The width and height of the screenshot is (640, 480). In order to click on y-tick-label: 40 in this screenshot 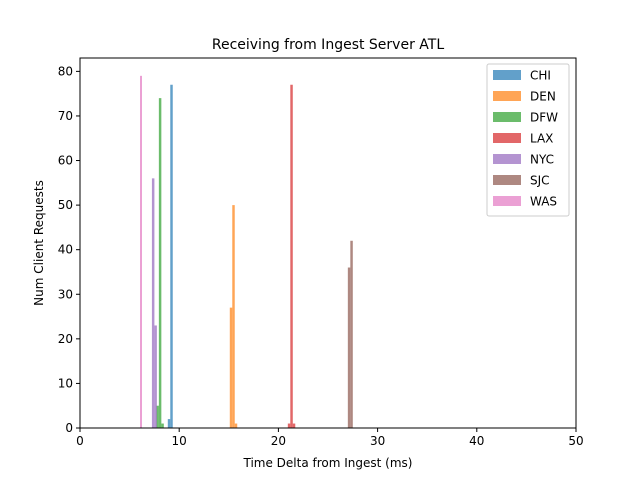, I will do `click(65, 250)`.